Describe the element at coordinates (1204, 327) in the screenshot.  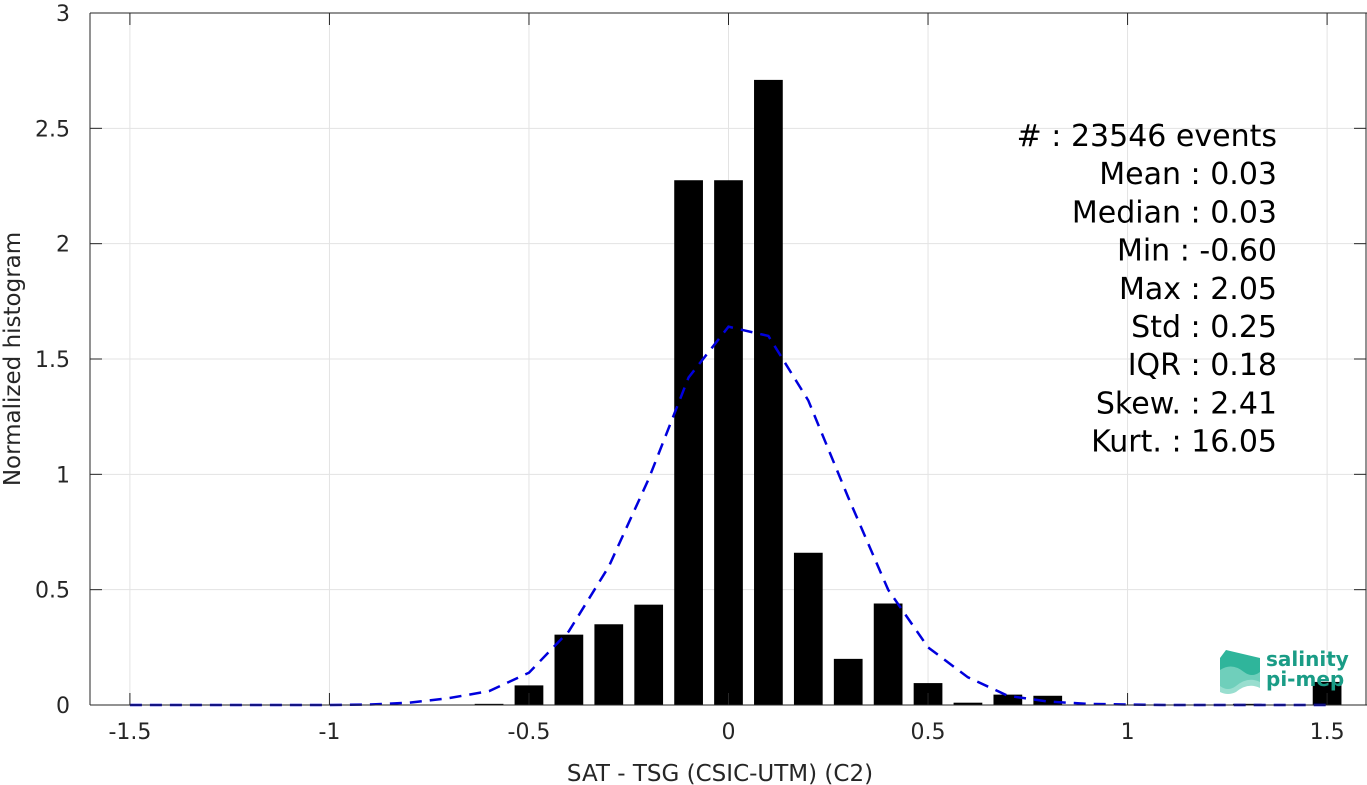
I see `stat-line: Std : 0.25` at that location.